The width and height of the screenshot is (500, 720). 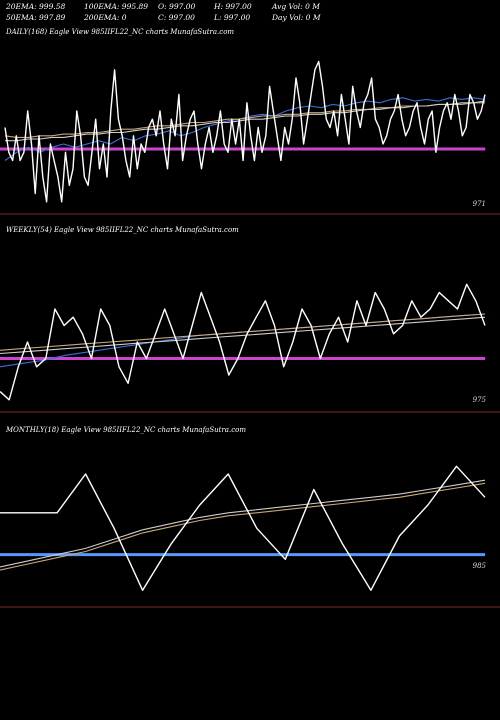 What do you see at coordinates (116, 6) in the screenshot?
I see `ema100-value: 100EMA: 995.89` at bounding box center [116, 6].